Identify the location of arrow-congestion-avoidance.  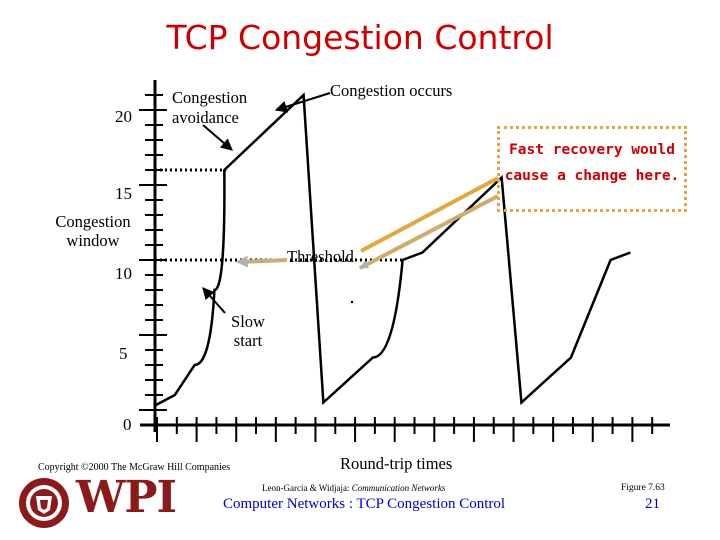
(217, 137).